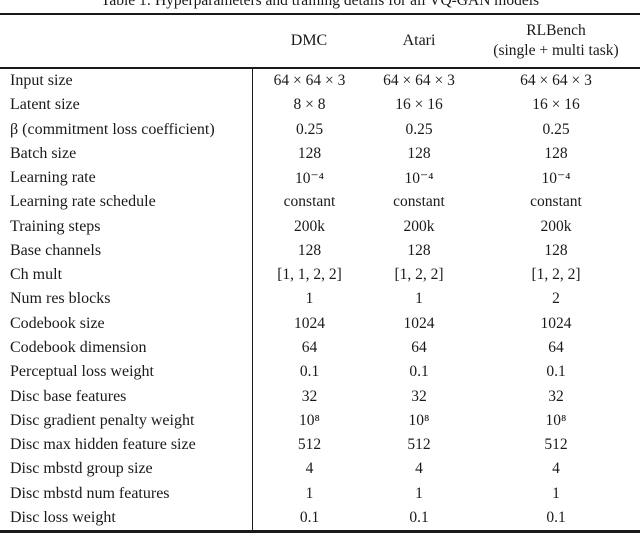 Image resolution: width=640 pixels, height=536 pixels. What do you see at coordinates (419, 396) in the screenshot?
I see `cell-atari: 32` at bounding box center [419, 396].